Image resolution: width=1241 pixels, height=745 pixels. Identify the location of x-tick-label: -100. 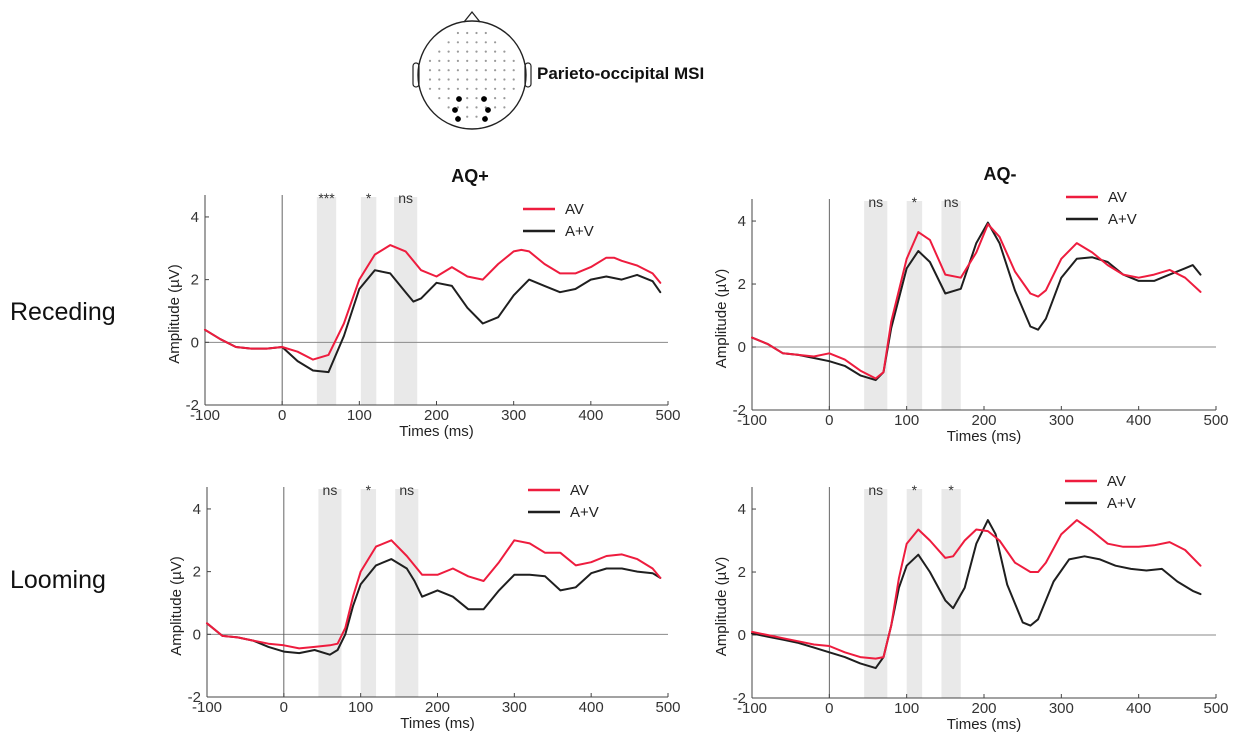
(752, 708).